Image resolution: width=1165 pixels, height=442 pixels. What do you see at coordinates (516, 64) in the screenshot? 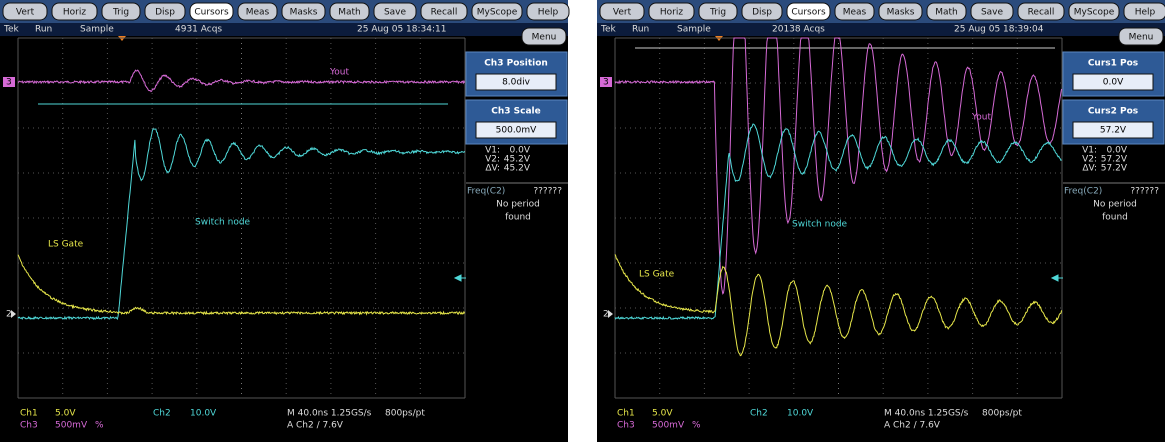
I see `side-menu-title: Ch3 Position` at bounding box center [516, 64].